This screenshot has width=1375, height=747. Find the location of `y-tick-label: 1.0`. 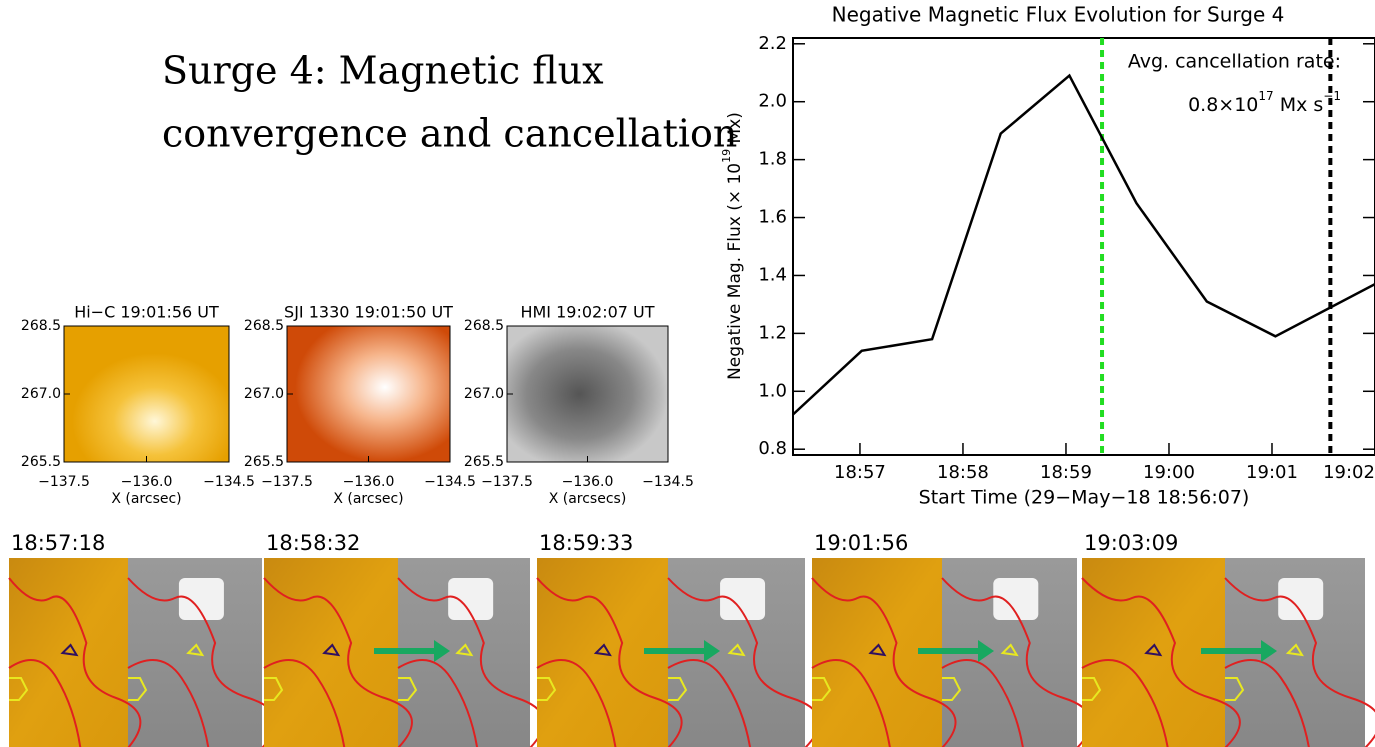

y-tick-label: 1.0 is located at coordinates (772, 390).